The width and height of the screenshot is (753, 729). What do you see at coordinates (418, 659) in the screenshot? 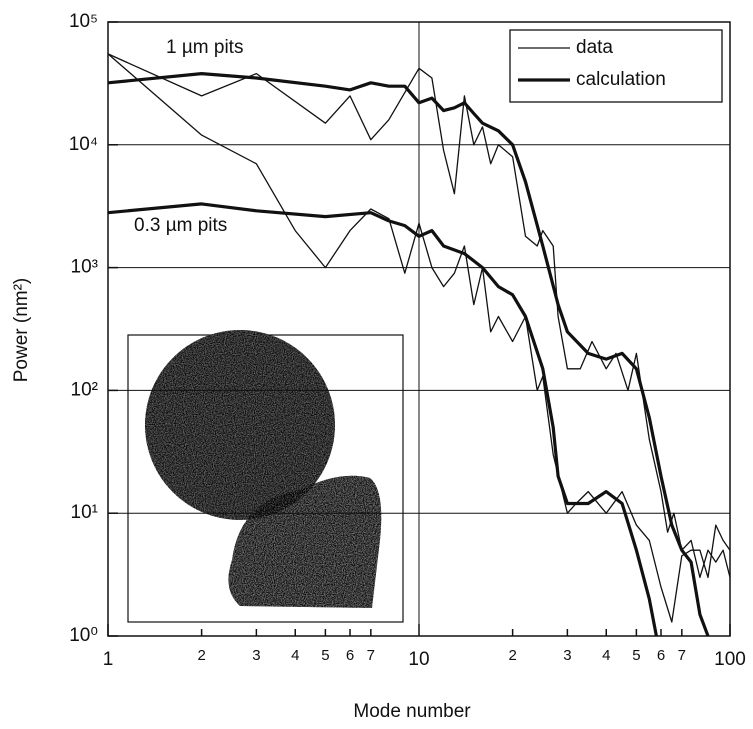
I see `x-tick-label: 10` at bounding box center [418, 659].